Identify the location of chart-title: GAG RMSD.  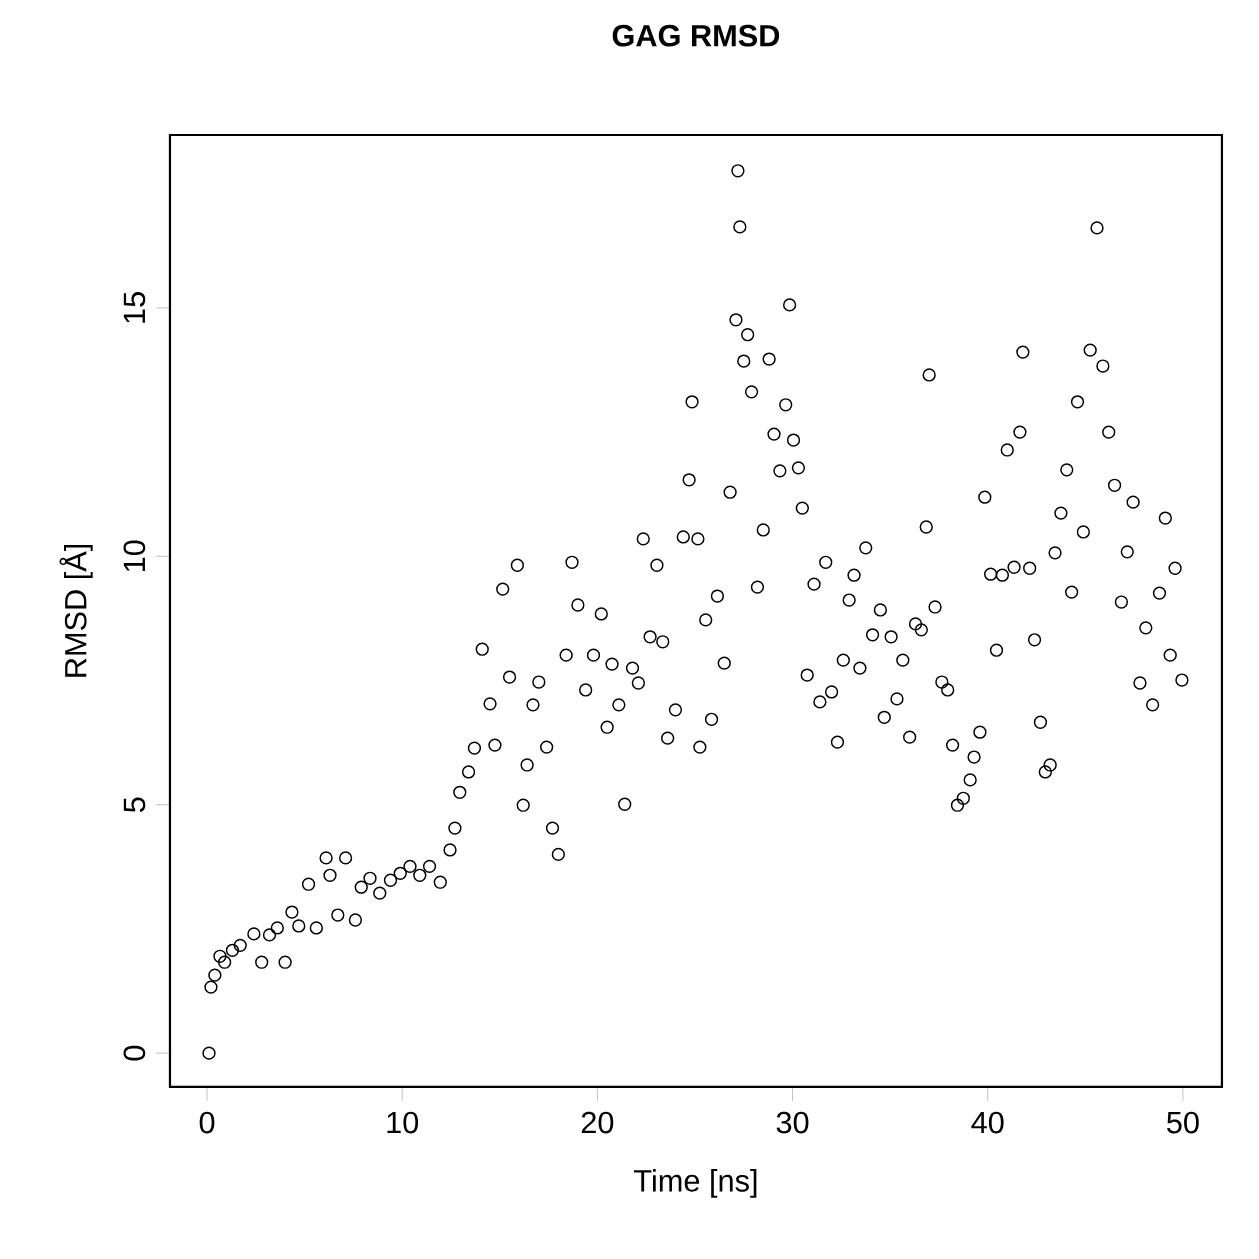
(696, 35).